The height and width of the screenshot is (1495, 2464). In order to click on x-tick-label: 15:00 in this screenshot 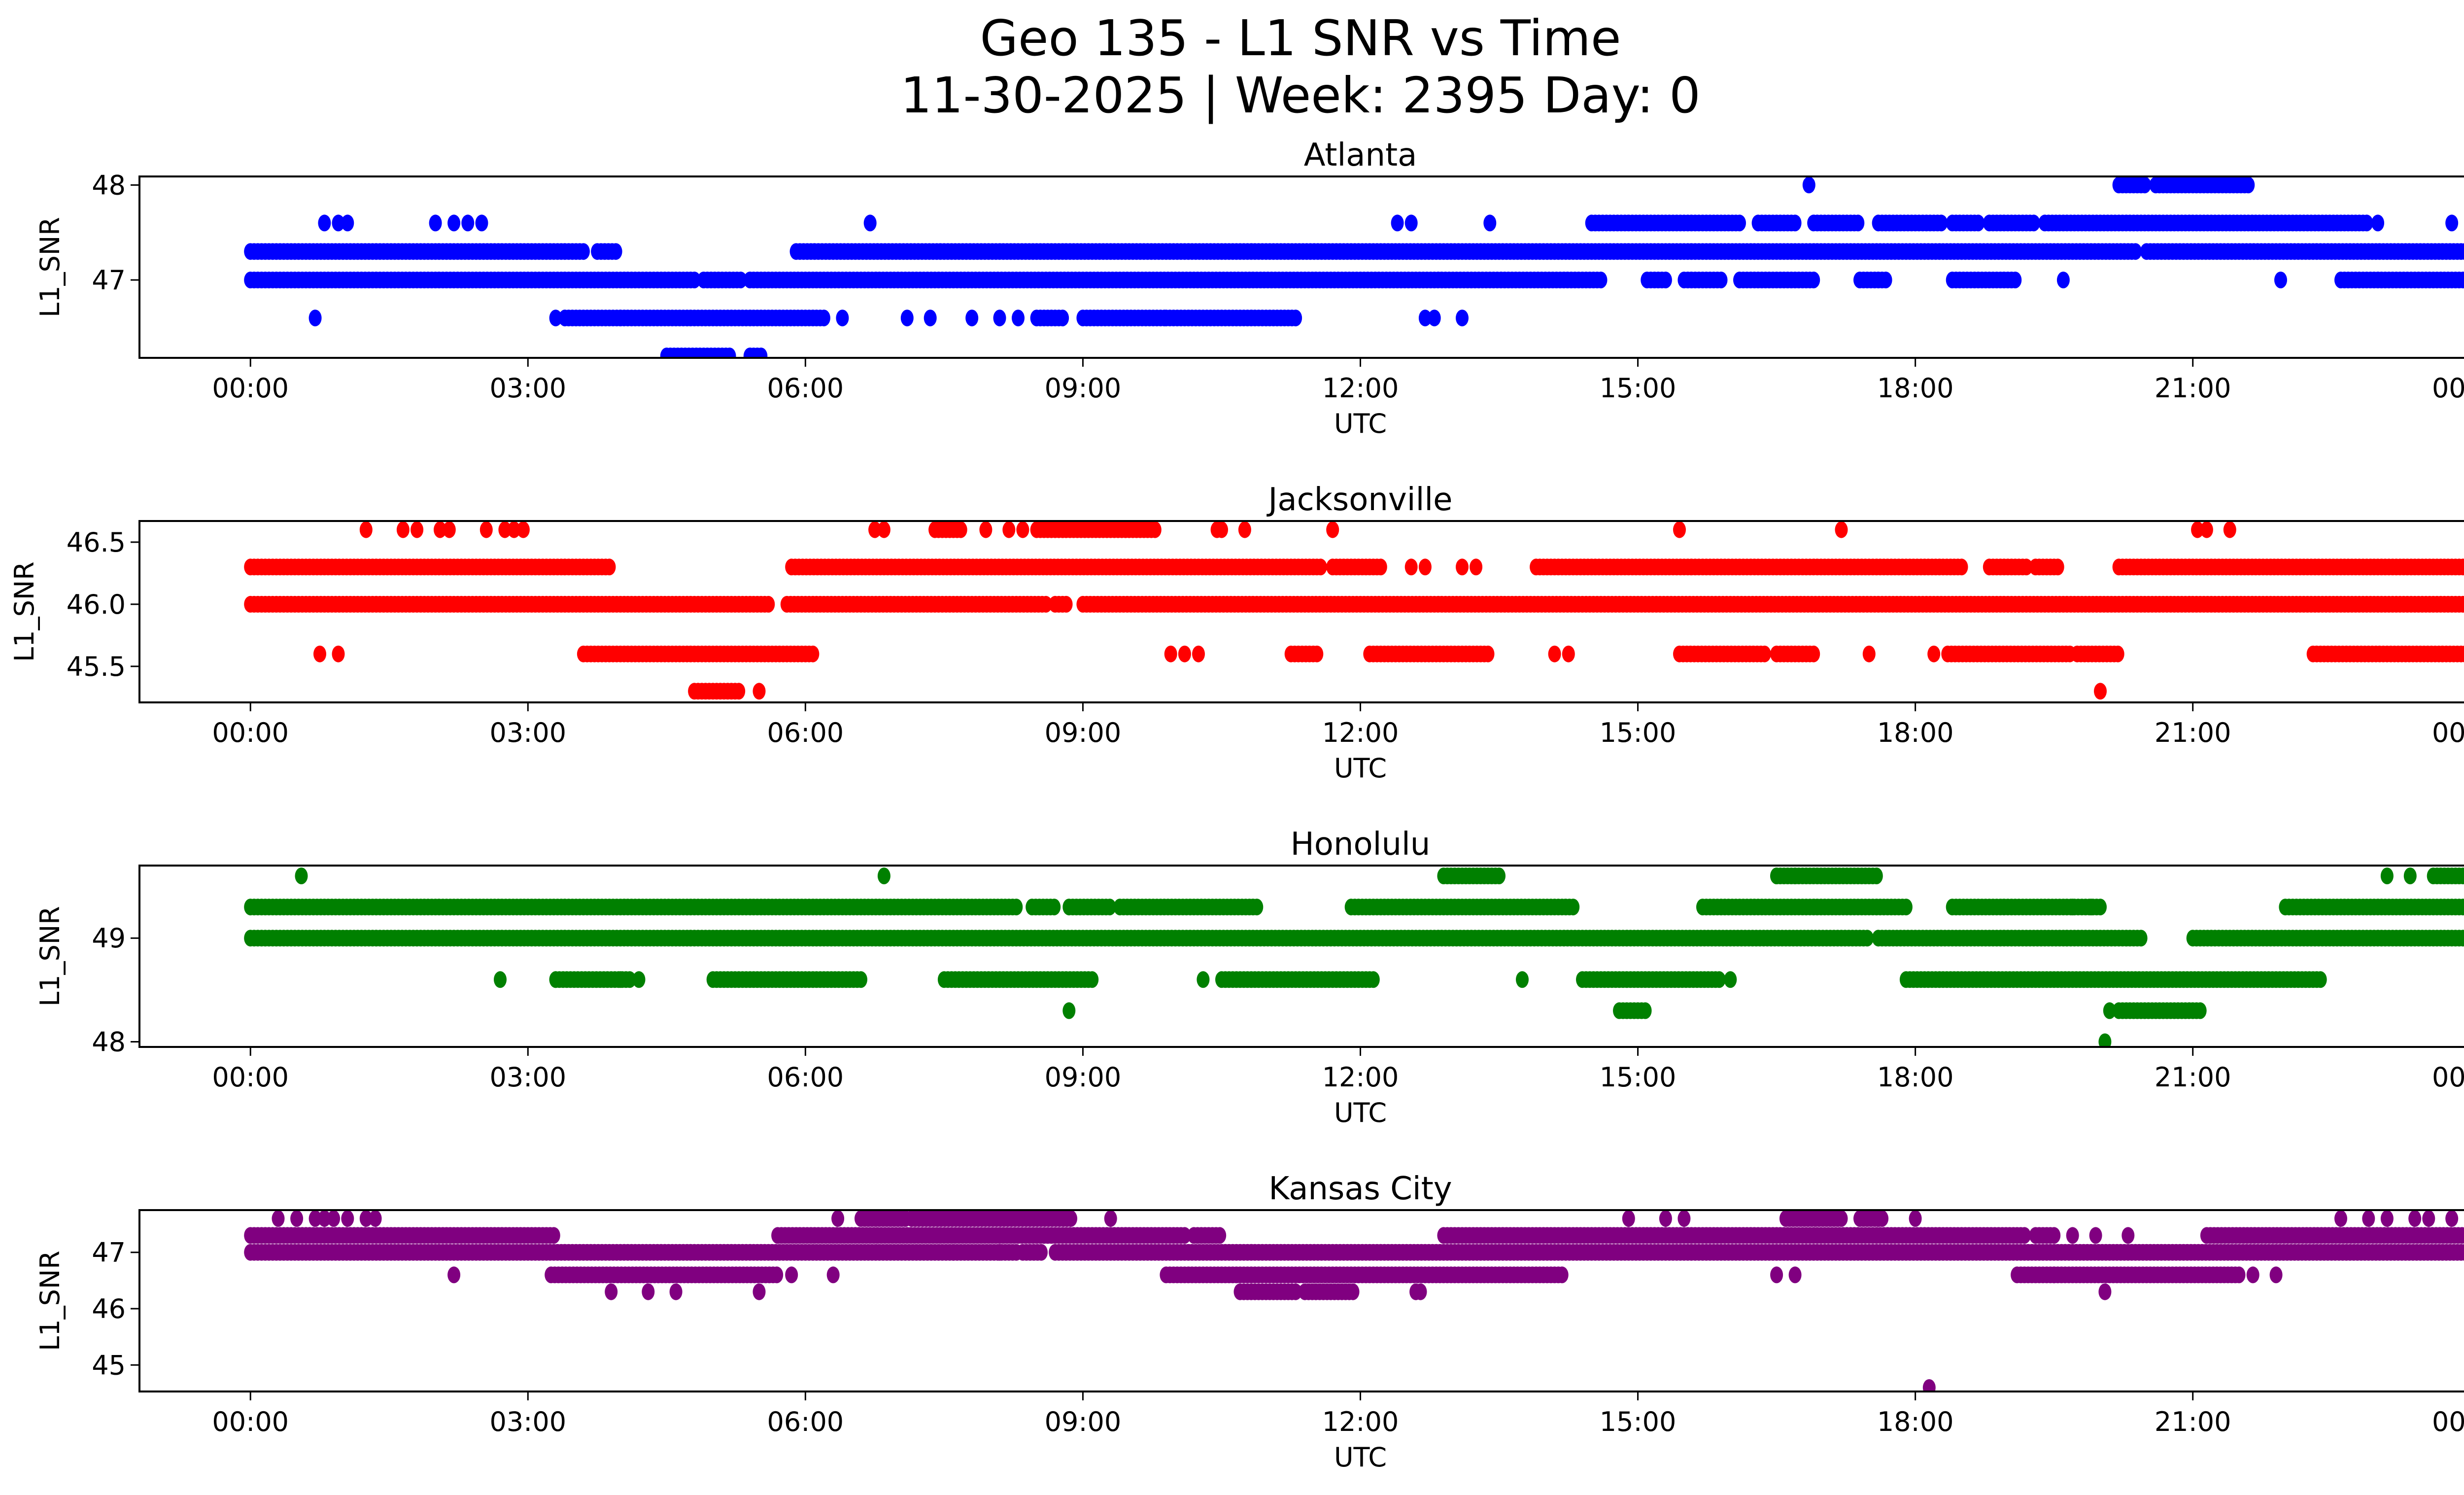, I will do `click(1638, 732)`.